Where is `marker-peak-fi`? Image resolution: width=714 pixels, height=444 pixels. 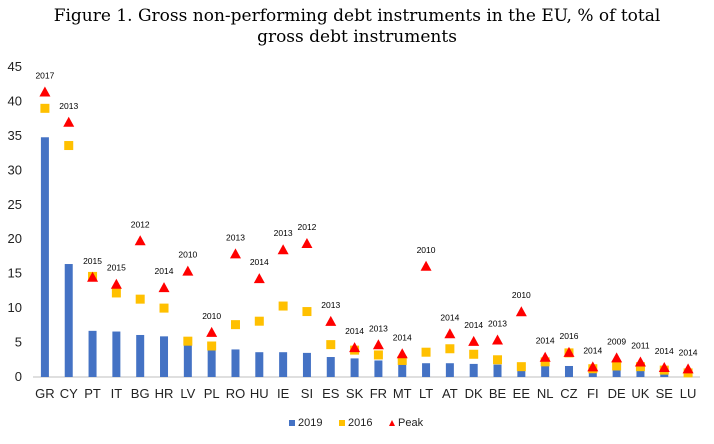 marker-peak-fi is located at coordinates (593, 366).